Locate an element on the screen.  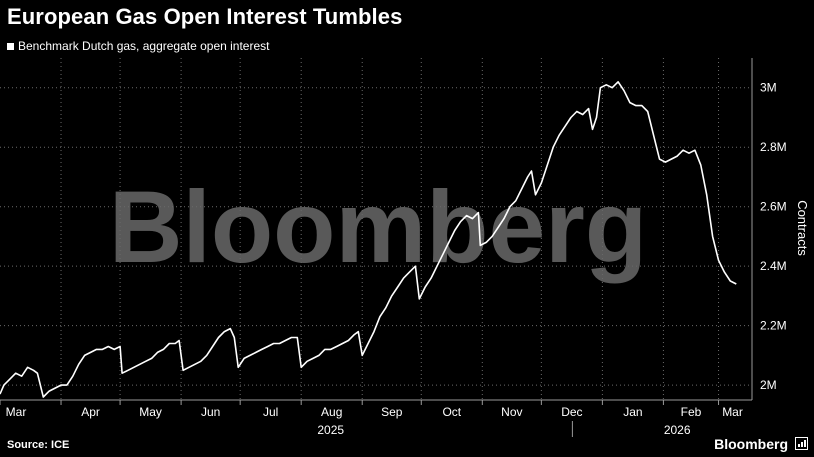
x-tick-label: Jan is located at coordinates (632, 412).